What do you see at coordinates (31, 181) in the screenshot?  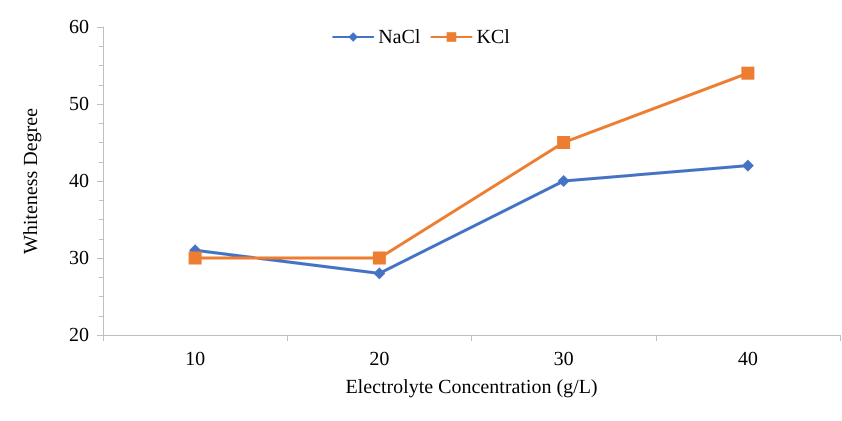 I see `y-axis-title: Whiteness Degree` at bounding box center [31, 181].